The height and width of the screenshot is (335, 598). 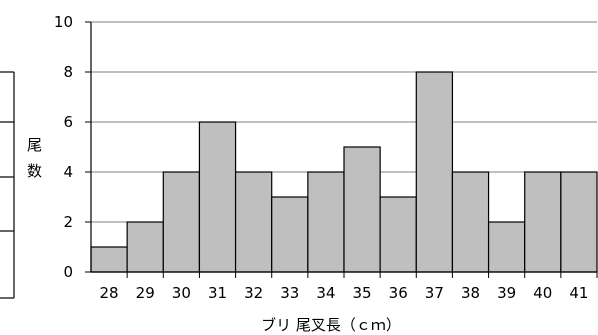 I want to click on left-table-fragment, so click(x=7, y=185).